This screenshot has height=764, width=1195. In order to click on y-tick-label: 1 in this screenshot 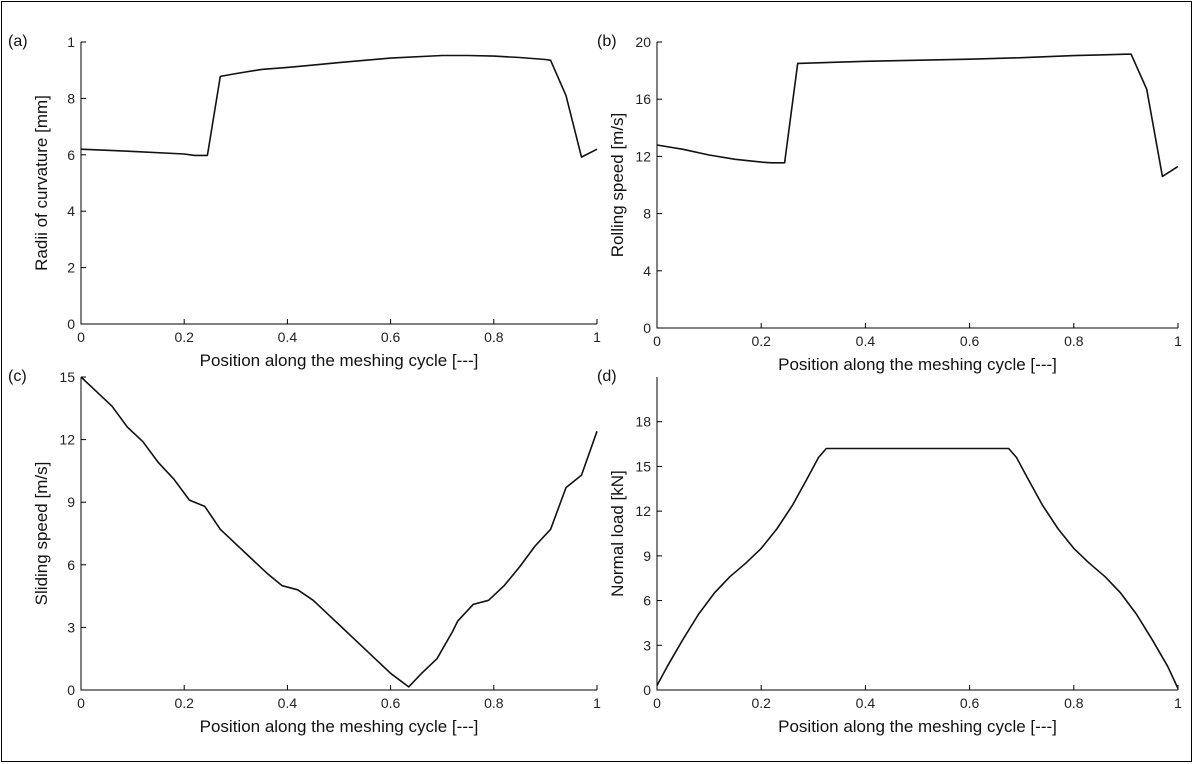, I will do `click(71, 42)`.